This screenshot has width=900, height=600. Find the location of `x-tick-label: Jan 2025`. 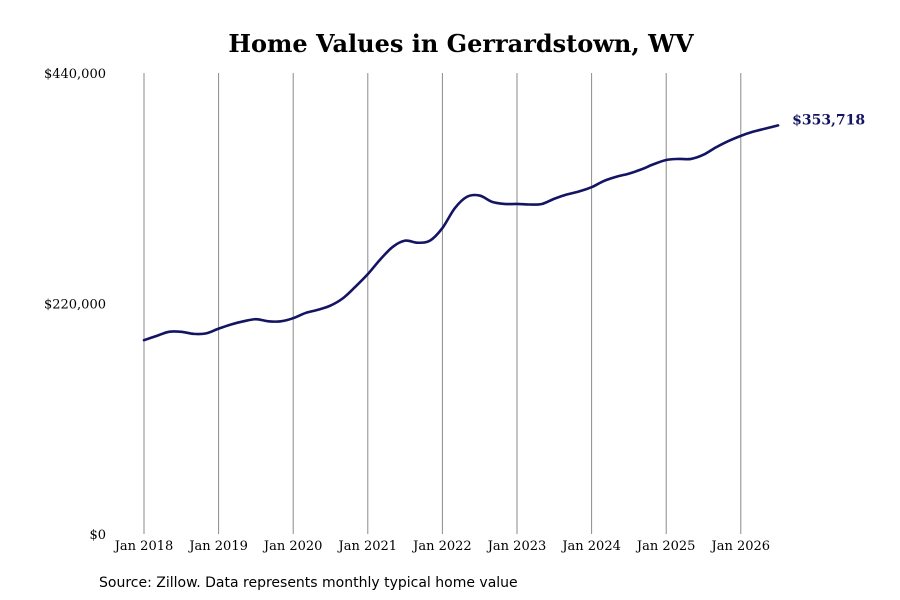

x-tick-label: Jan 2025 is located at coordinates (665, 546).